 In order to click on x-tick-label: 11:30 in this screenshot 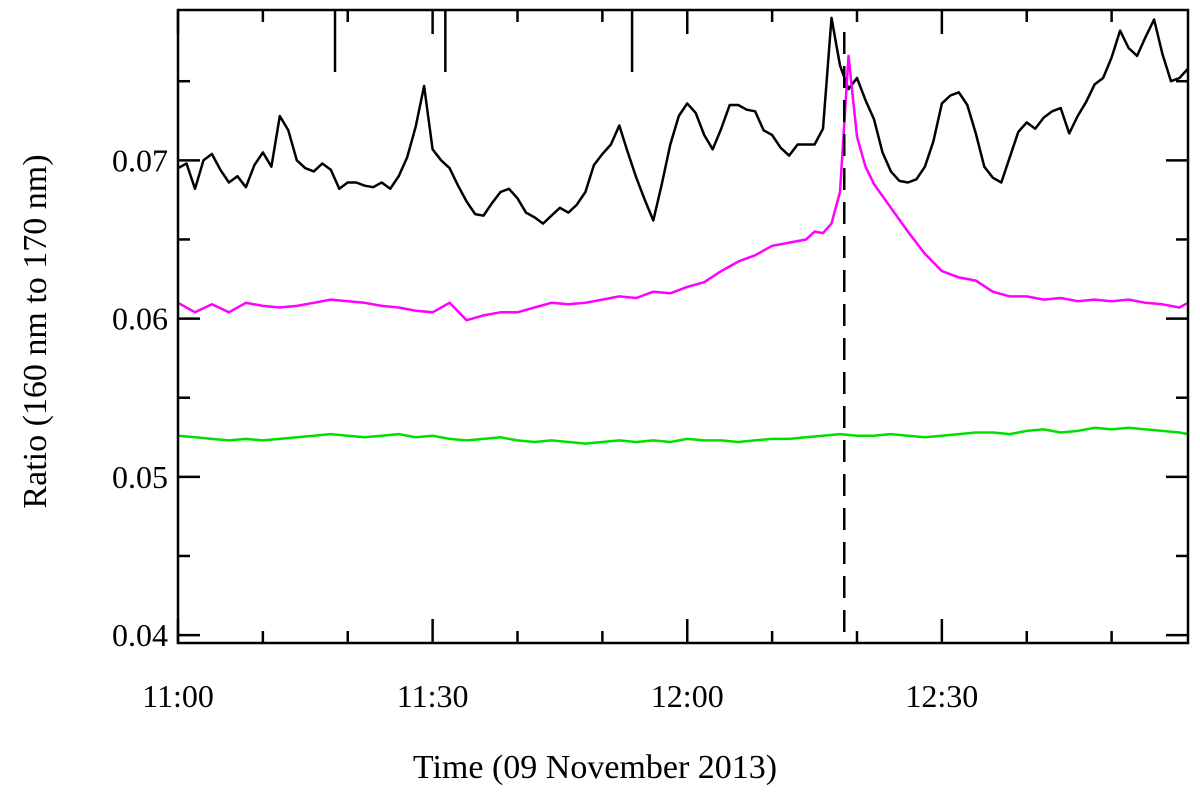, I will do `click(433, 696)`.